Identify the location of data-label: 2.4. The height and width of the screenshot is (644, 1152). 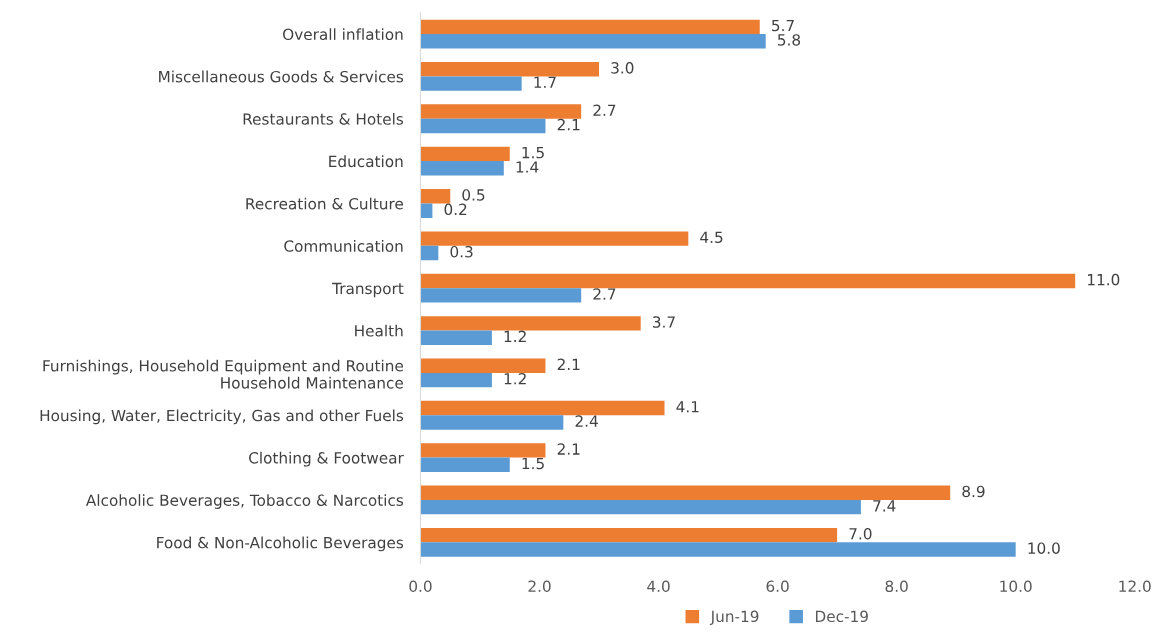
(586, 421).